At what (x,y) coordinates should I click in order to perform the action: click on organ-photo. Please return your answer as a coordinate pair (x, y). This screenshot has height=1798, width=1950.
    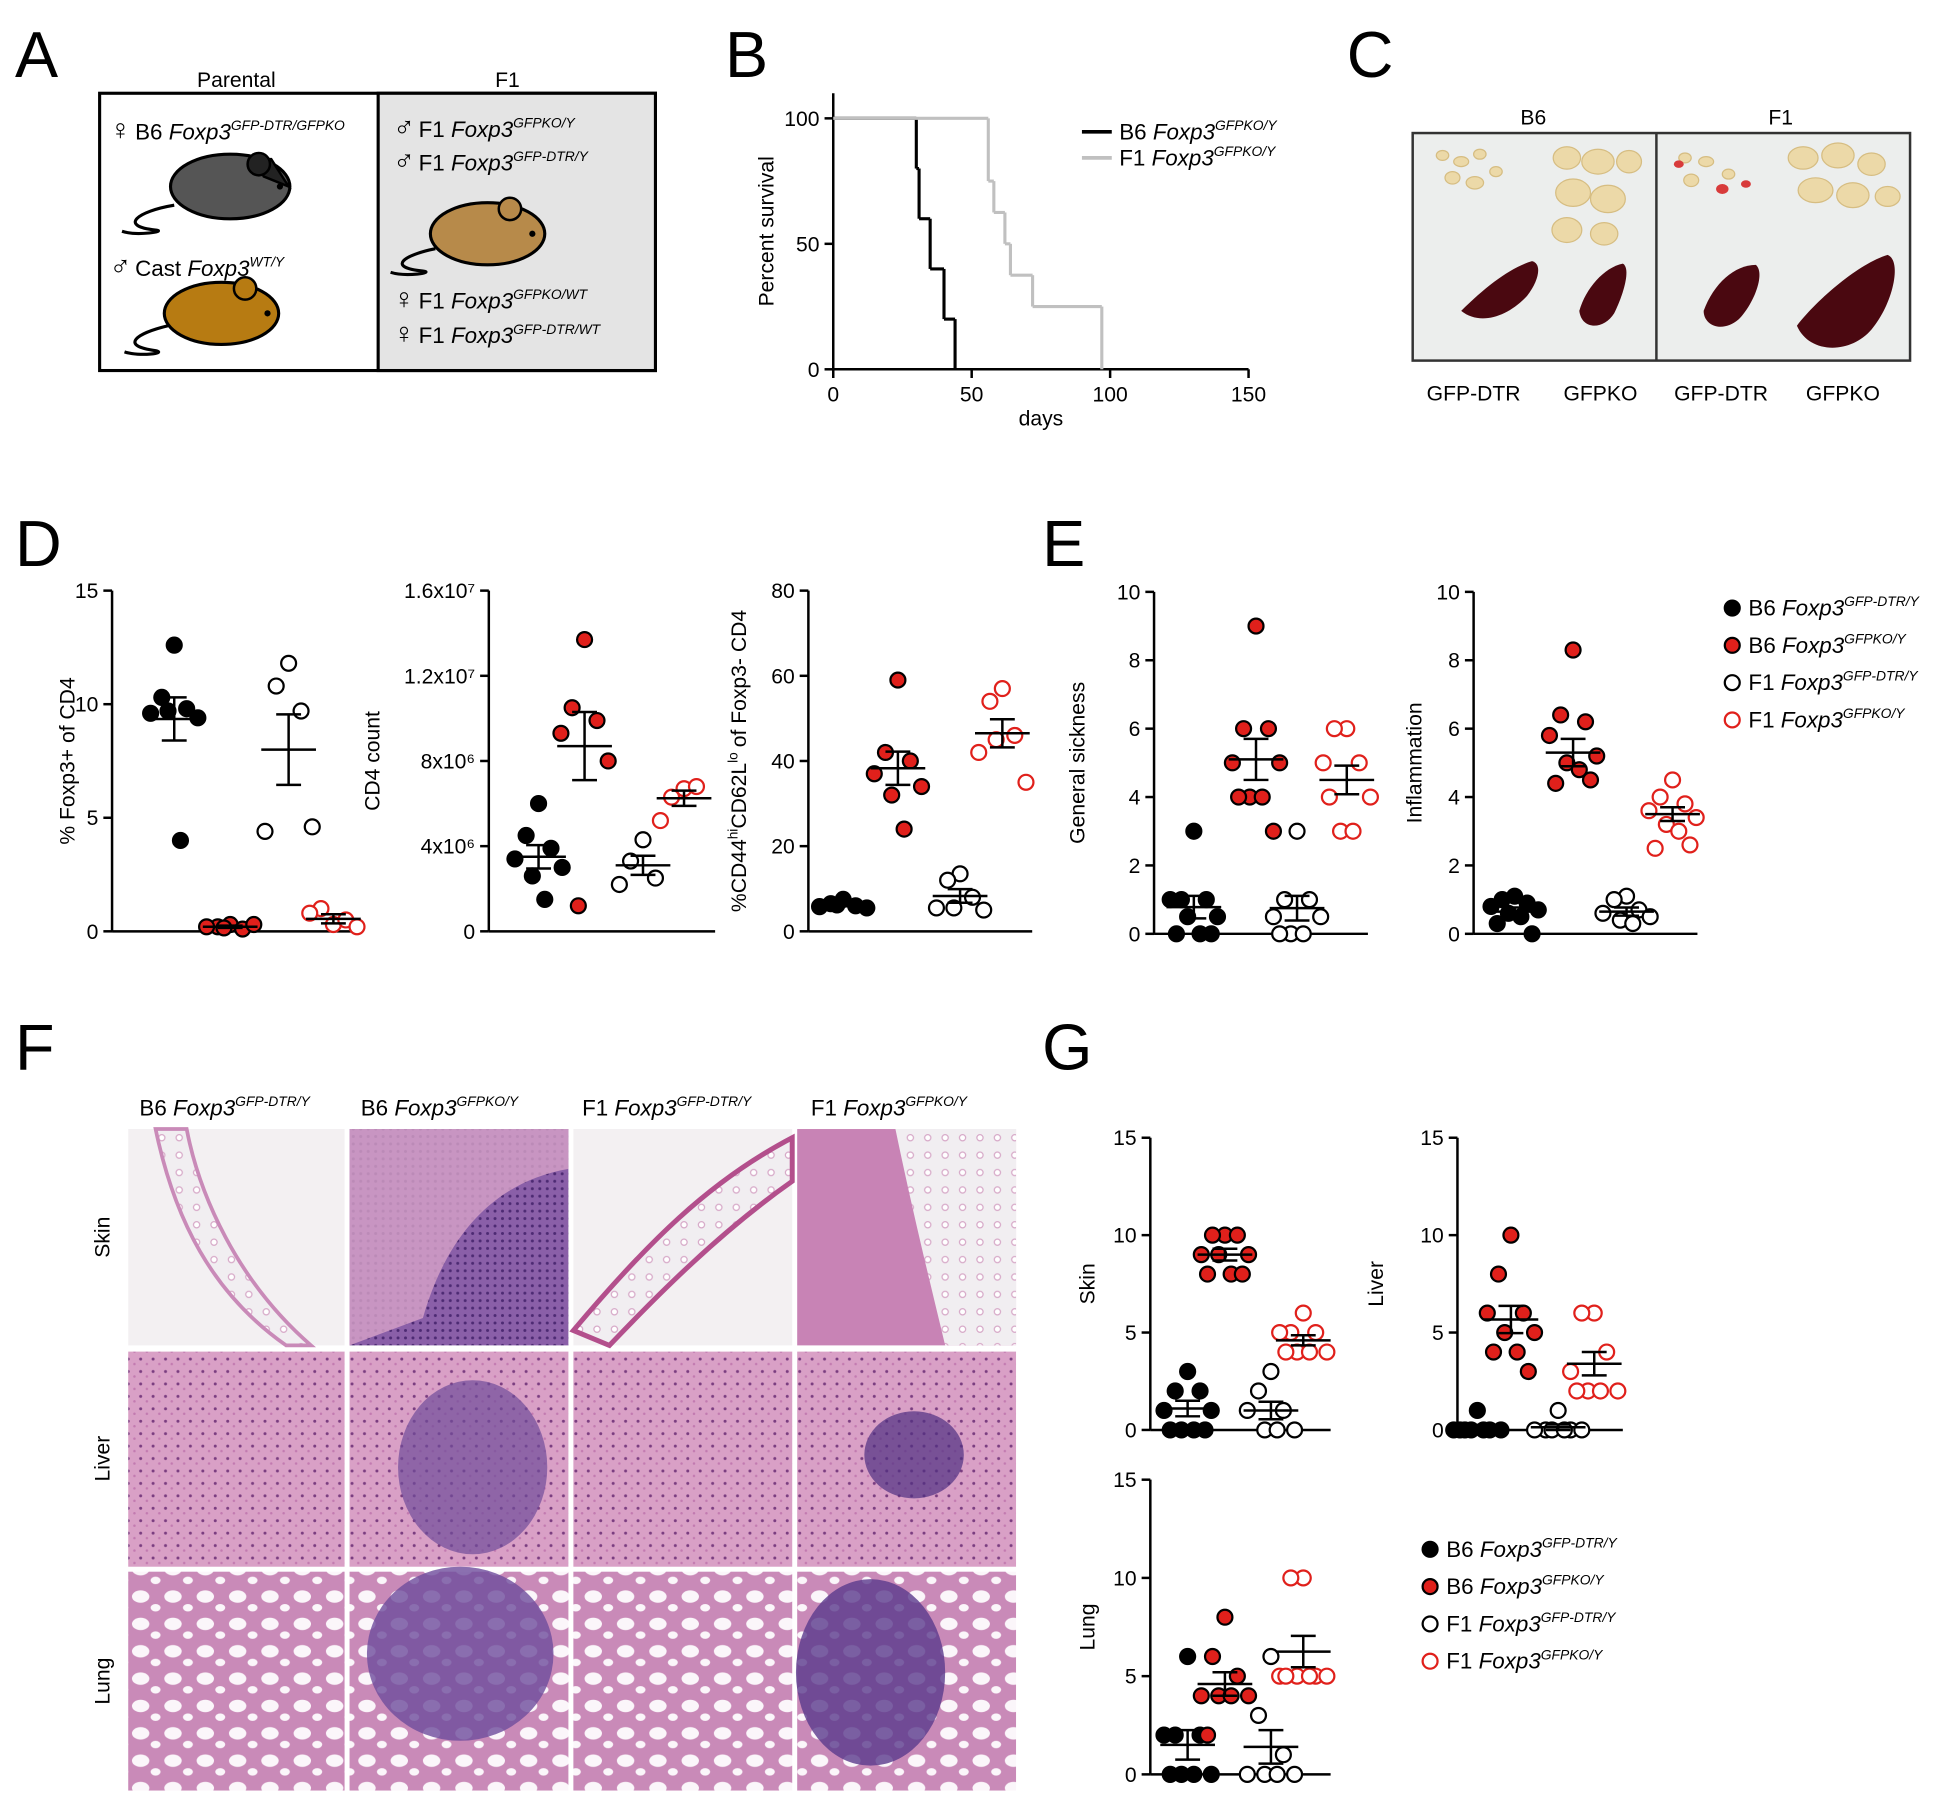
    Looking at the image, I should click on (1661, 246).